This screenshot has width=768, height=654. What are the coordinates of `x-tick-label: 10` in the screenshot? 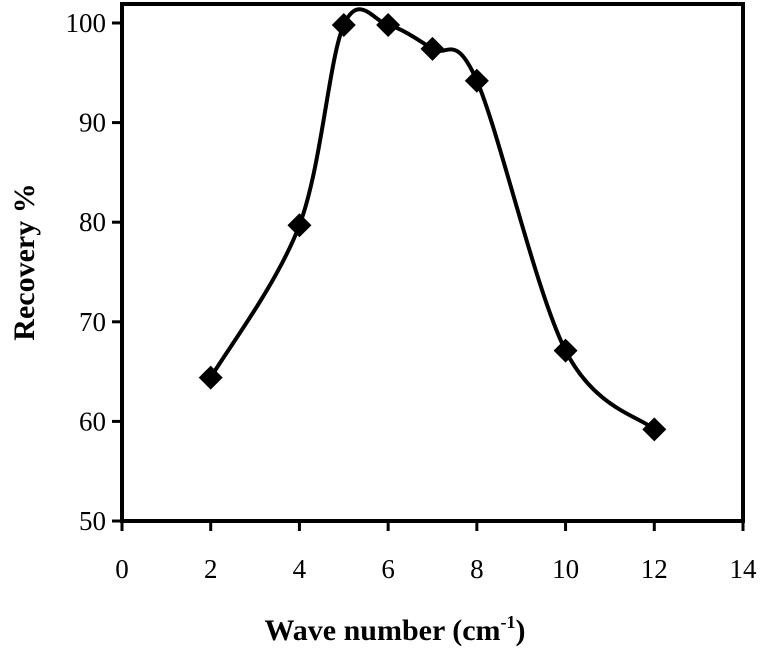 It's located at (565, 569).